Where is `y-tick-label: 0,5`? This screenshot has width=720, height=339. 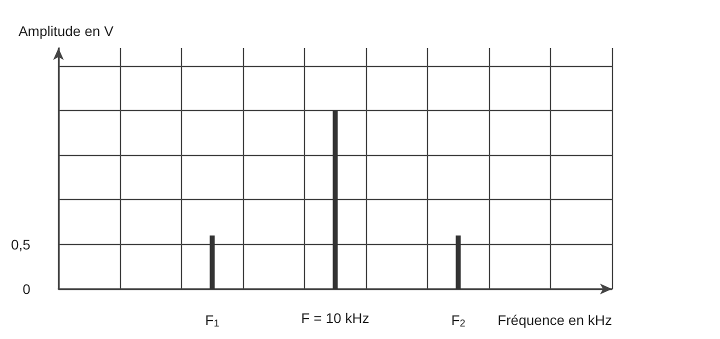 y-tick-label: 0,5 is located at coordinates (20, 244).